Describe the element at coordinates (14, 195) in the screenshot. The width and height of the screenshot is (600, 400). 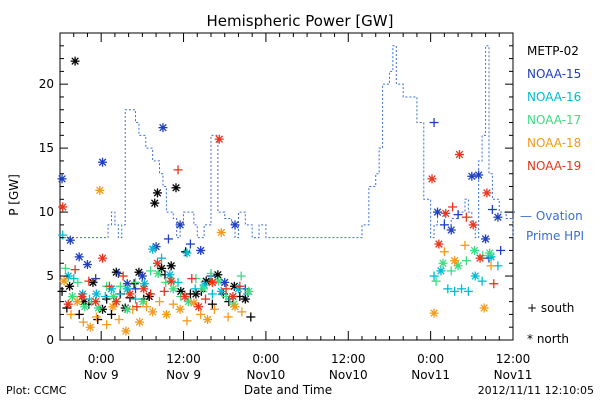
I see `y-axis-label: P [GW]` at that location.